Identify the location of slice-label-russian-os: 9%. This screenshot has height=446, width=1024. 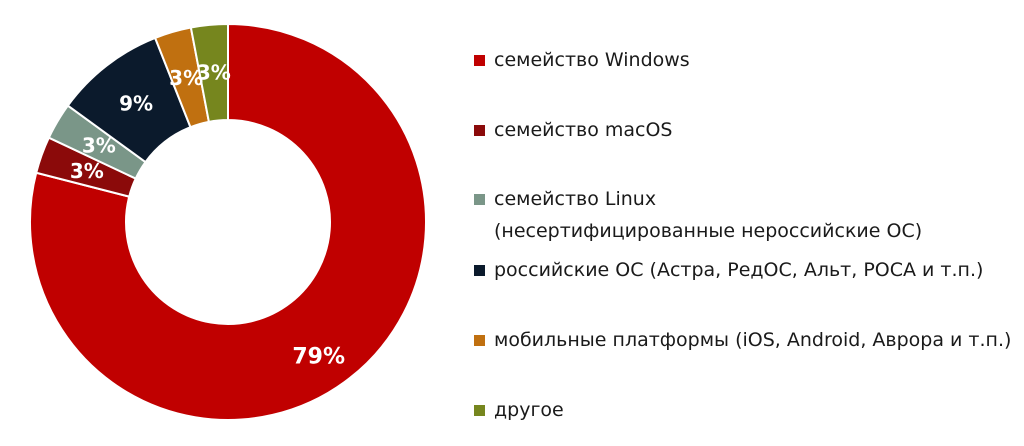
(136, 103).